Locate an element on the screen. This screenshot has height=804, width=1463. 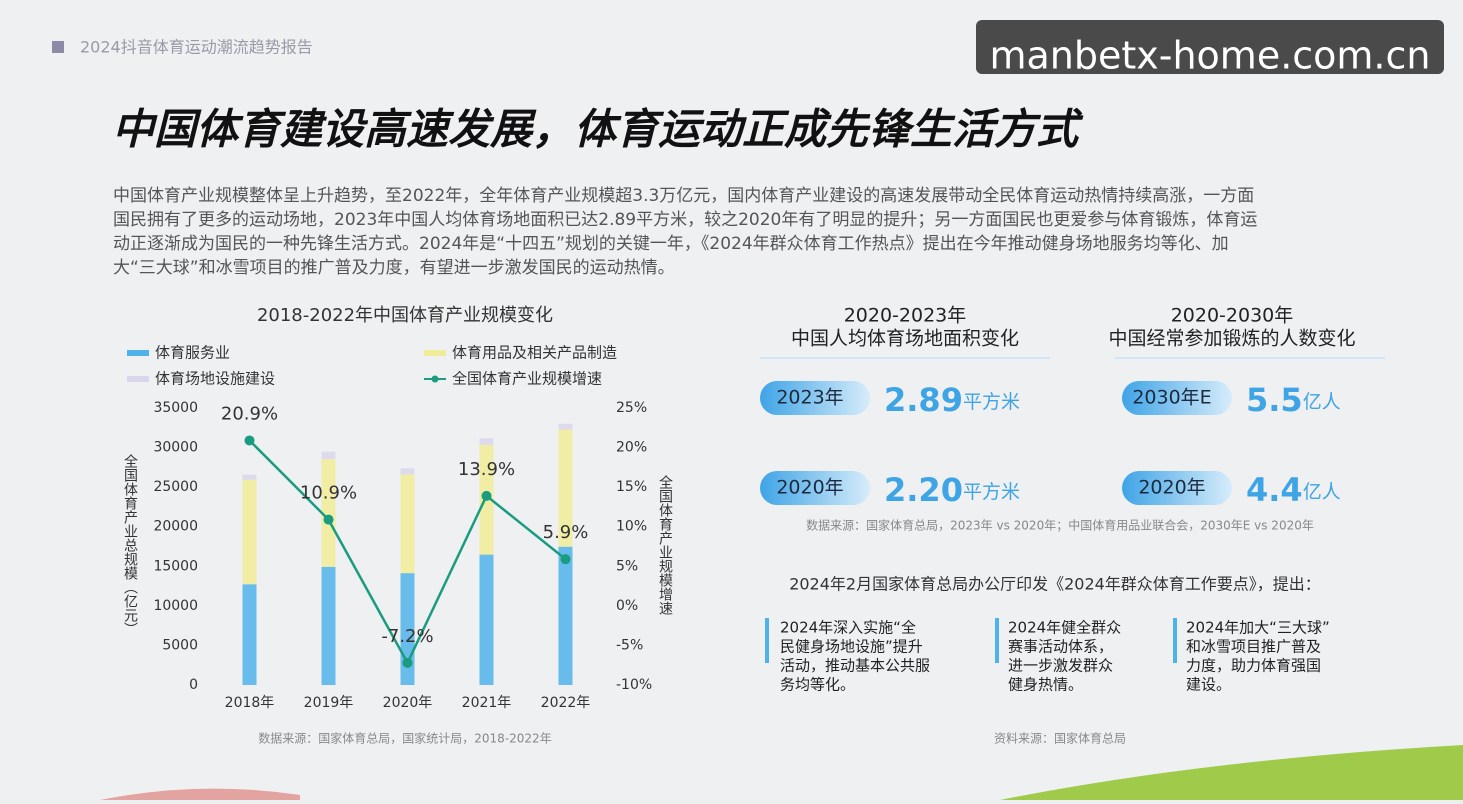
notice-line: 务均等化。 is located at coordinates (817, 685).